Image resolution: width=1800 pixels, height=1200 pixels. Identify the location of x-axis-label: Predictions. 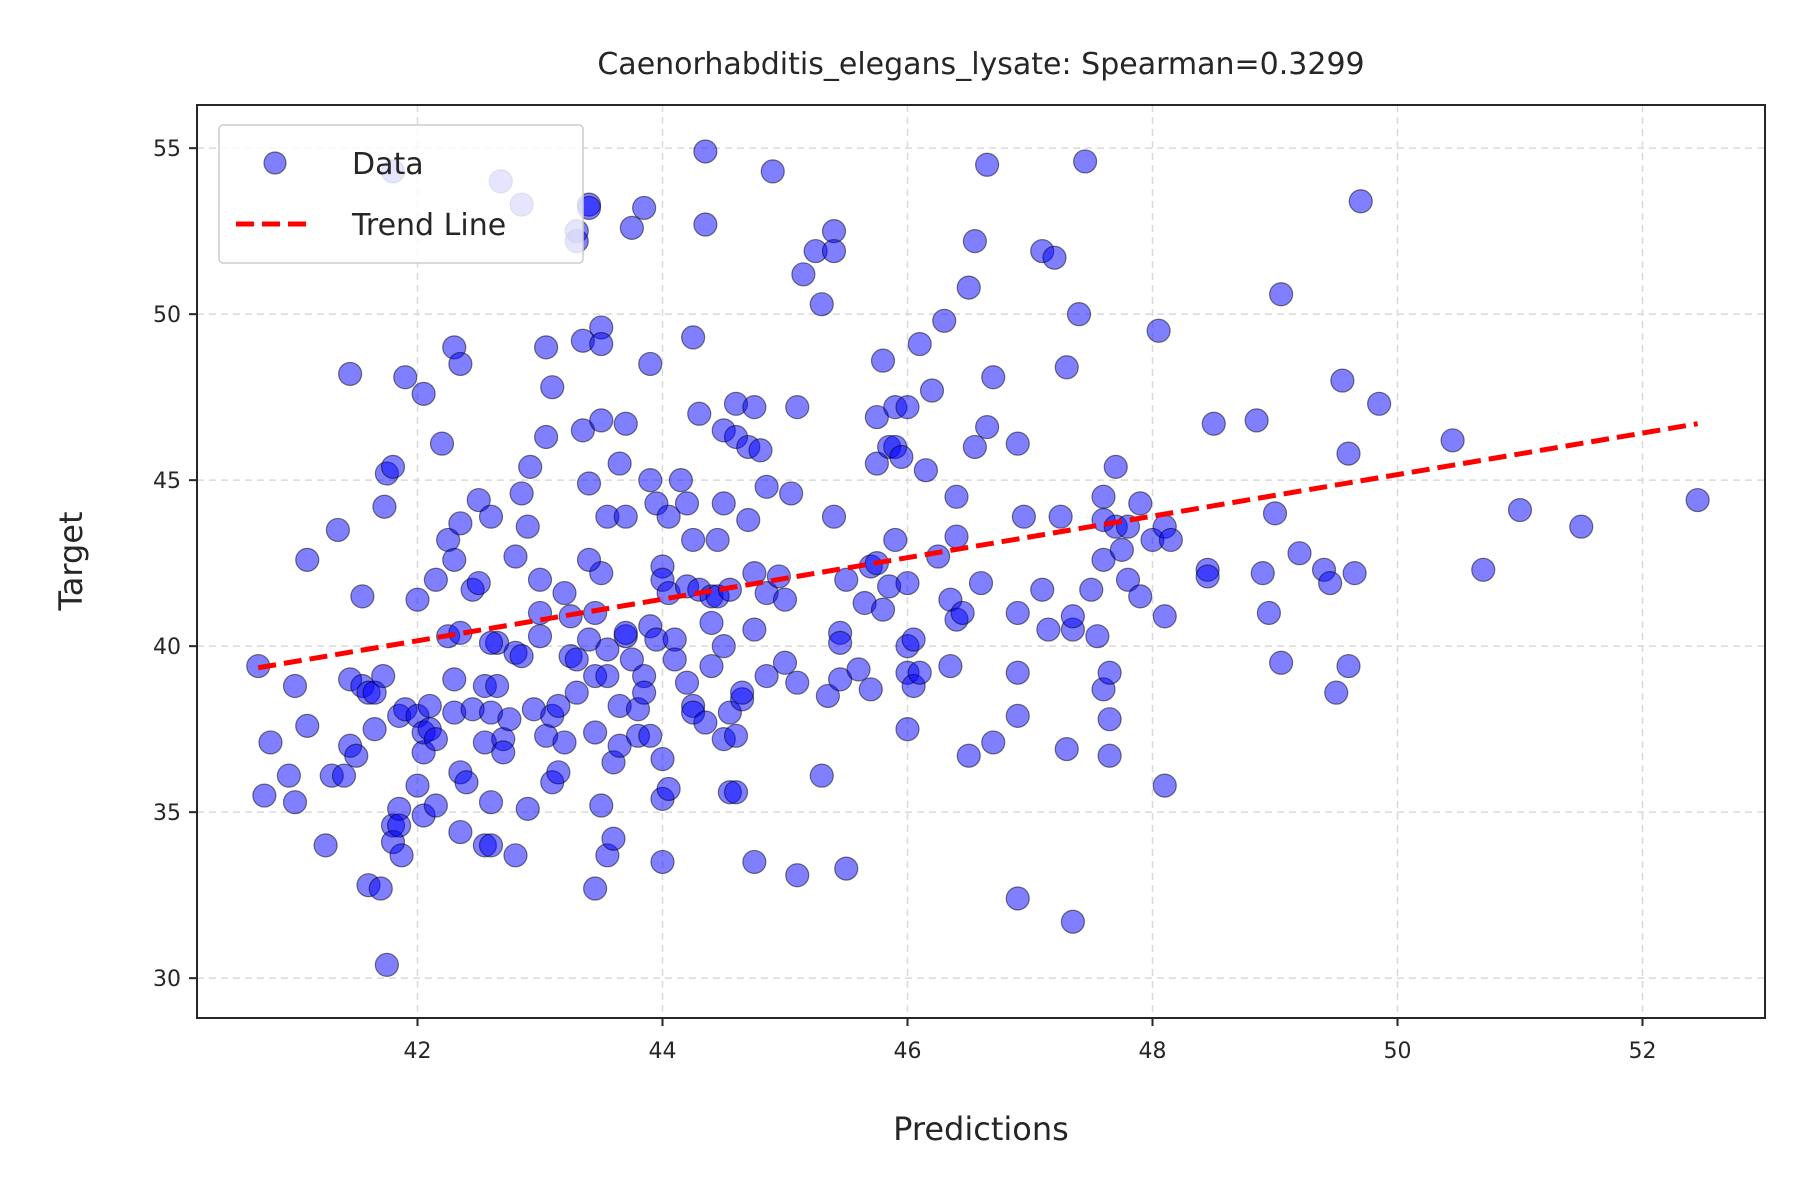
(981, 1129).